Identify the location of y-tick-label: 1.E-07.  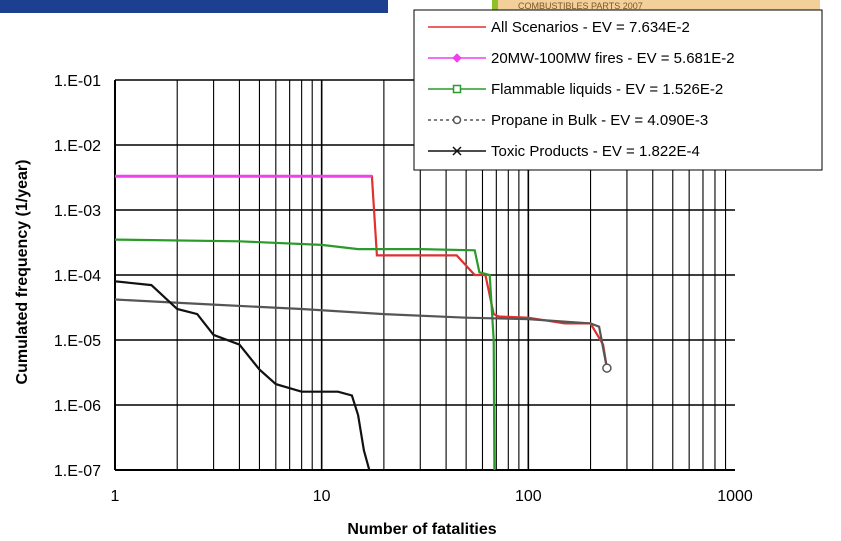
(77, 471).